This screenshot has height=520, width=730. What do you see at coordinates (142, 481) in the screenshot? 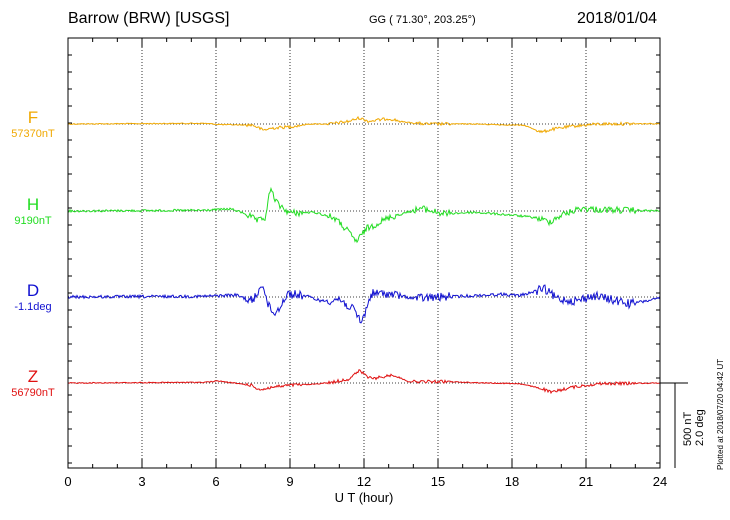
I see `x-tick-label: 3` at bounding box center [142, 481].